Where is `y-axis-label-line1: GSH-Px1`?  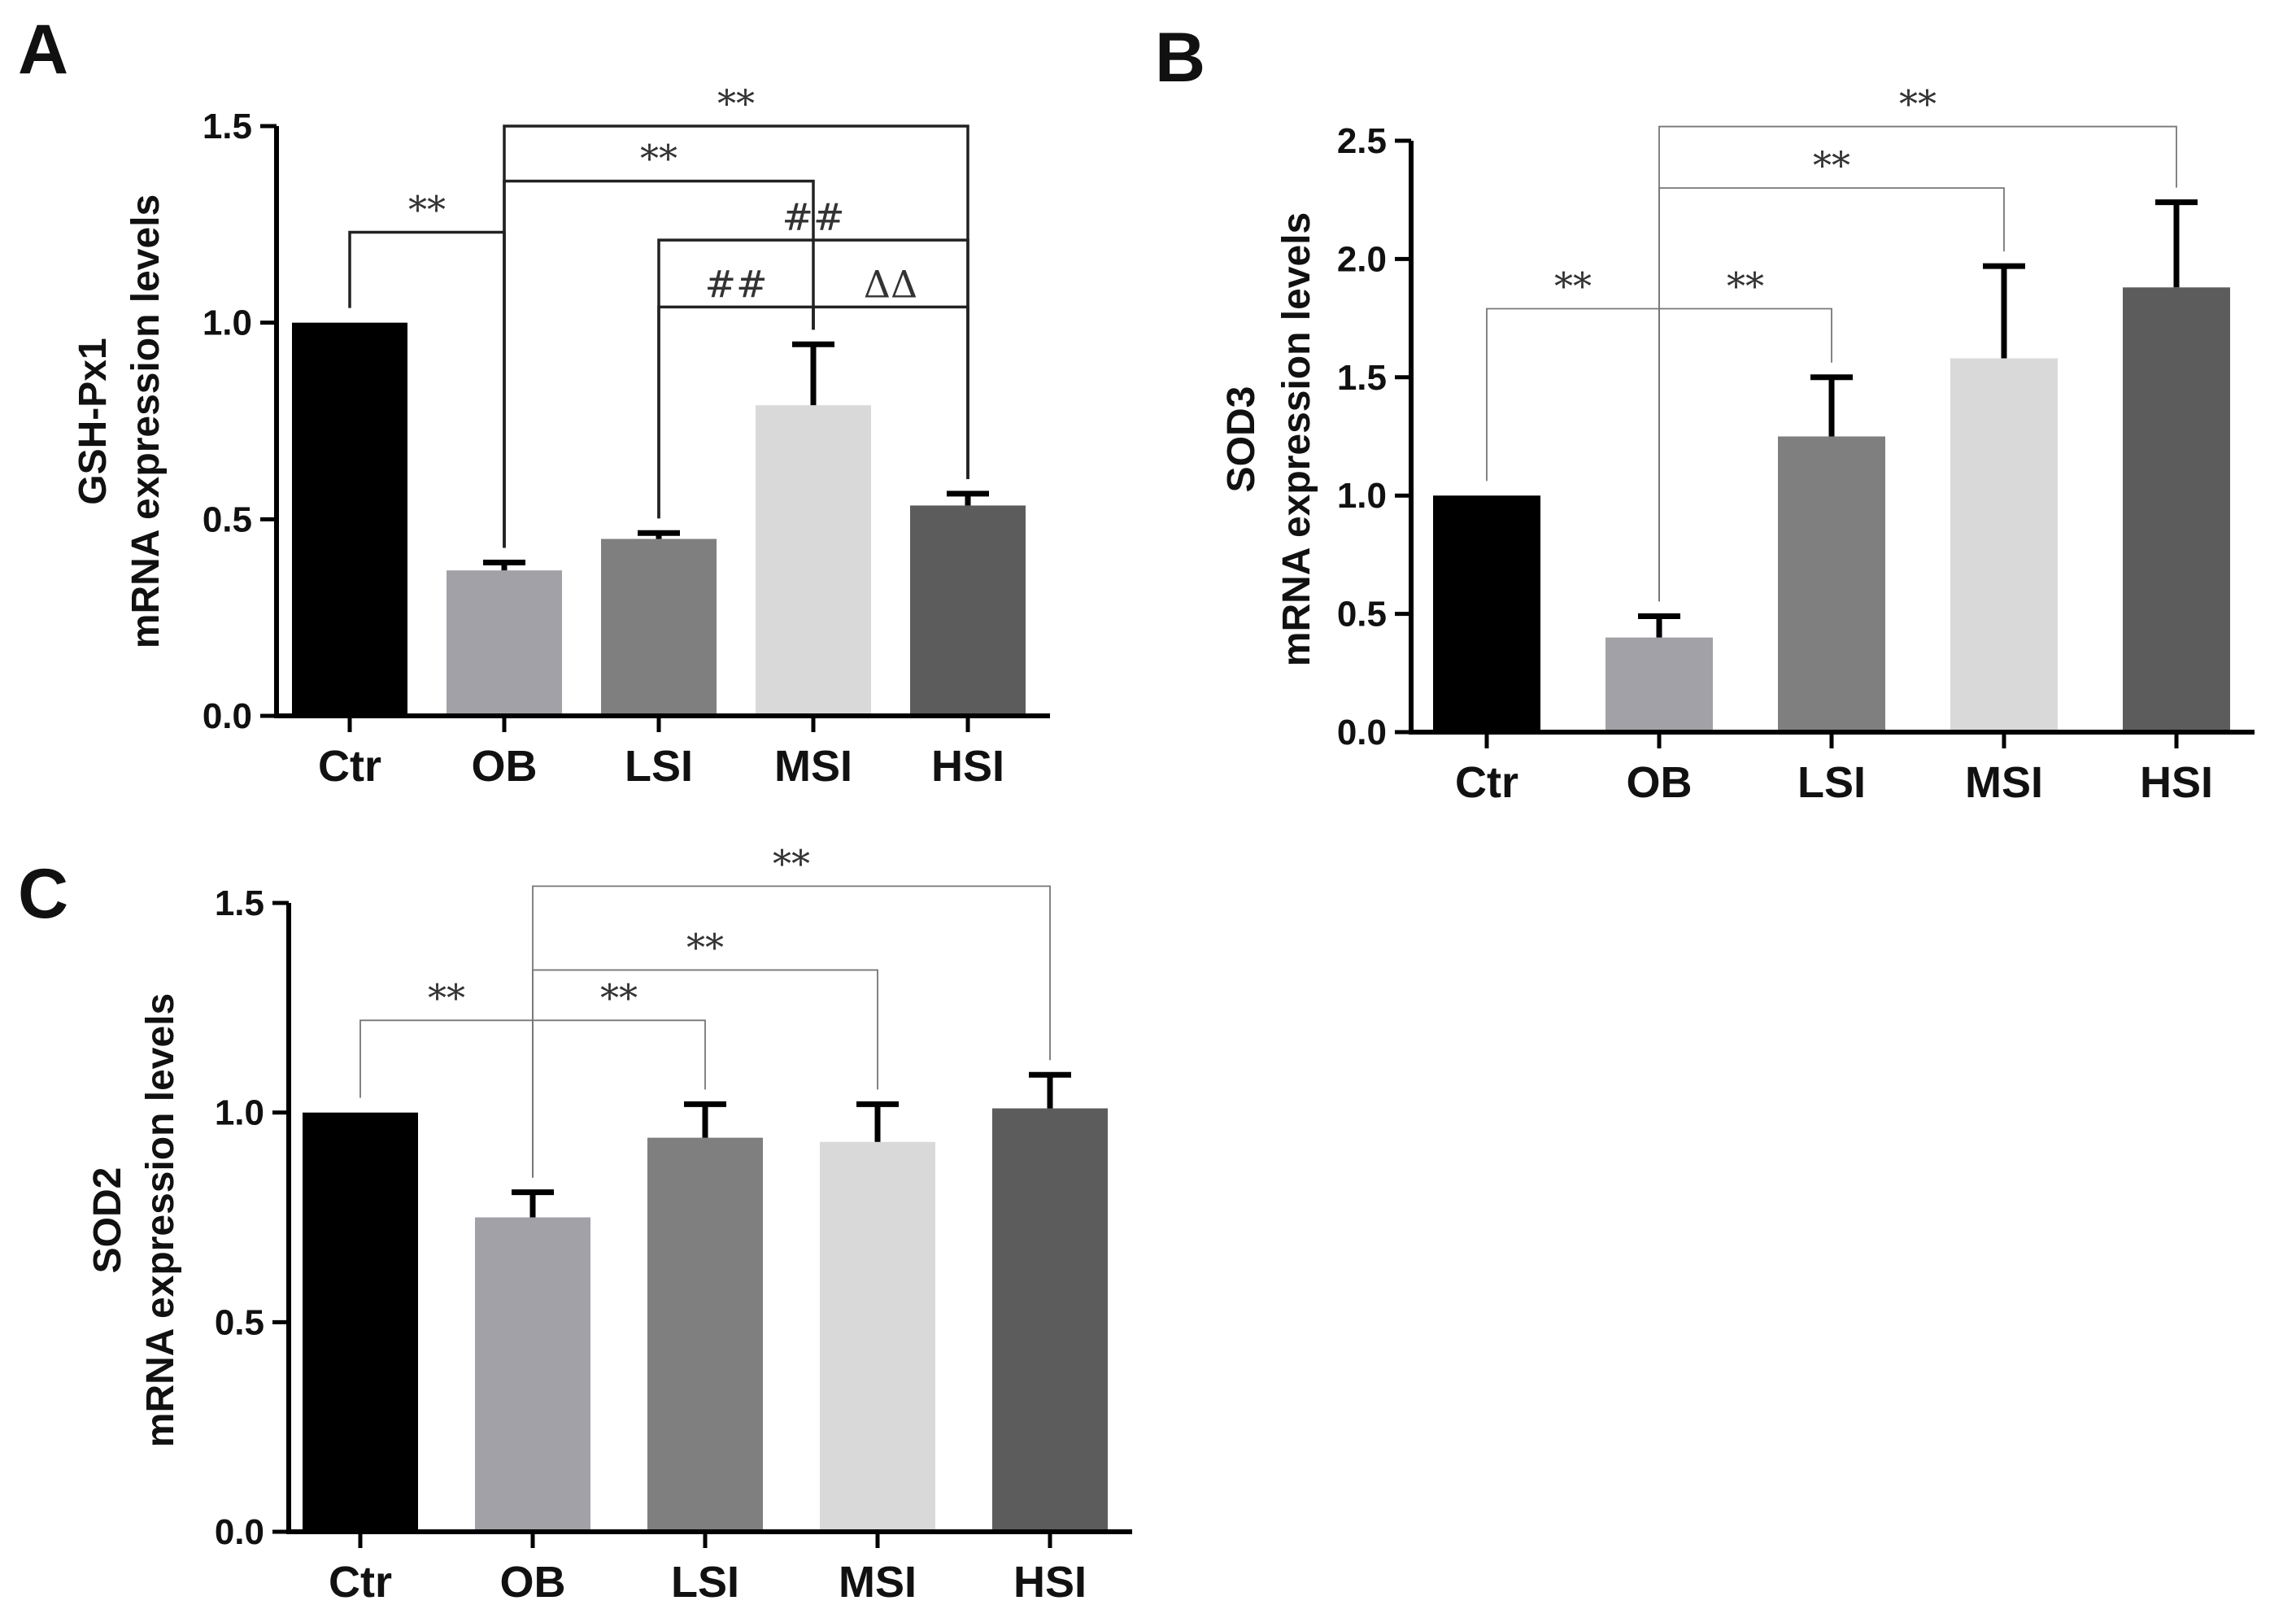 y-axis-label-line1: GSH-Px1 is located at coordinates (93, 421).